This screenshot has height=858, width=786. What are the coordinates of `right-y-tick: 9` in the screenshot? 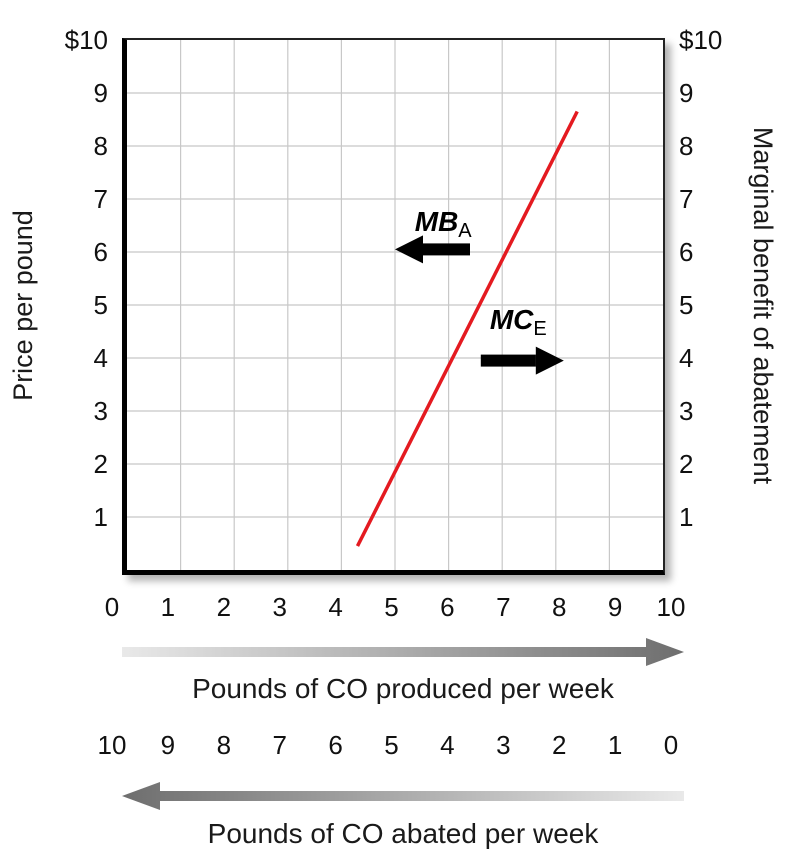 It's located at (686, 93).